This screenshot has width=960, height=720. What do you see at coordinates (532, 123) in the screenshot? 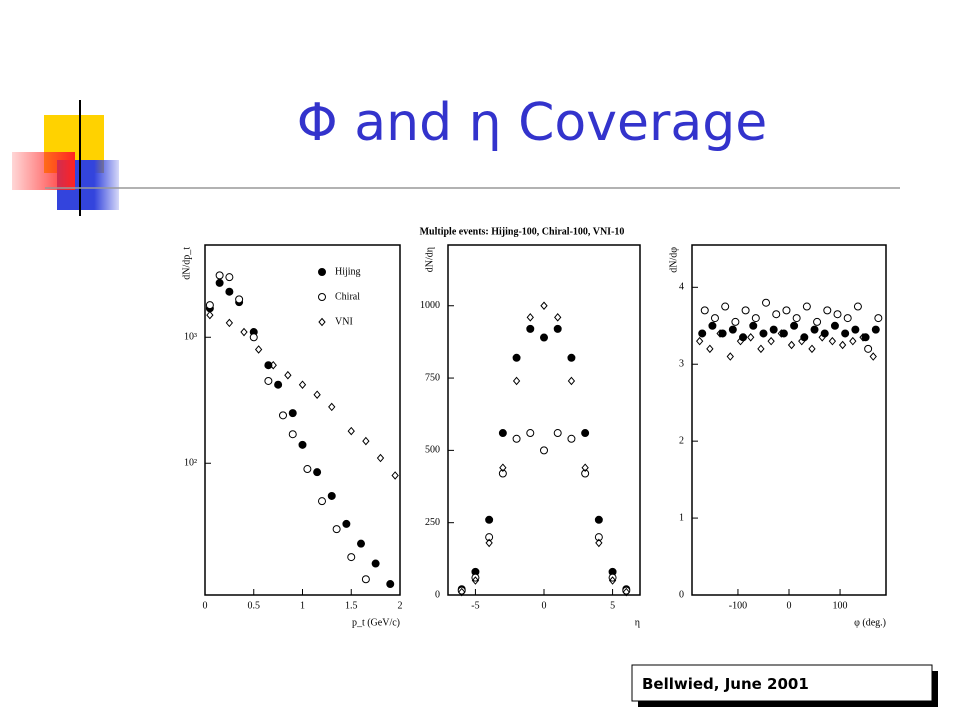
I see `slide-title: Φ and η Coverage` at bounding box center [532, 123].